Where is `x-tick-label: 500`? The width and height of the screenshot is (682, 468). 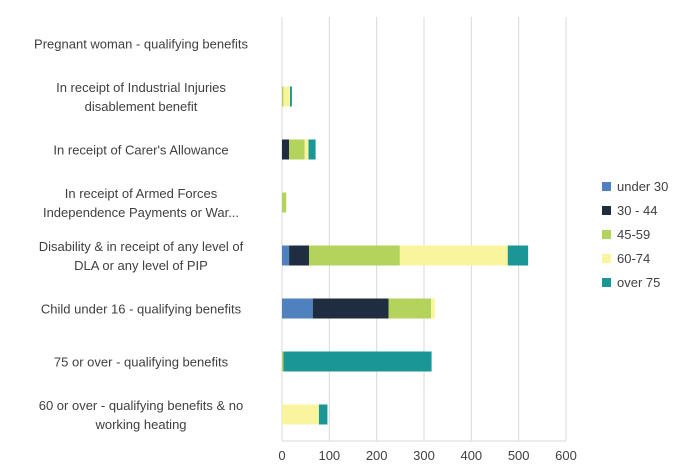 x-tick-label: 500 is located at coordinates (519, 455).